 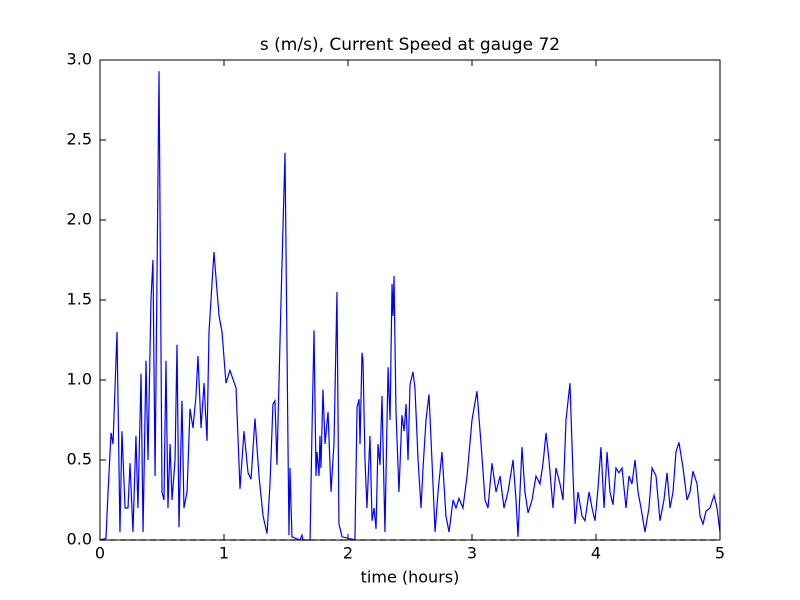 What do you see at coordinates (410, 45) in the screenshot?
I see `chart-title: s (m/s), Current Speed at gauge 72` at bounding box center [410, 45].